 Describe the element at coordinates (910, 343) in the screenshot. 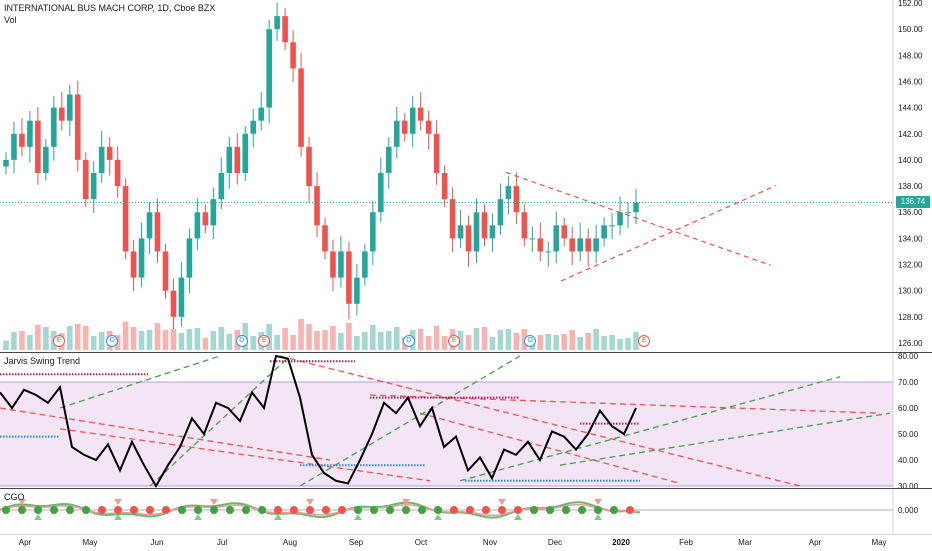

I see `price-tick-label: 126.00` at that location.